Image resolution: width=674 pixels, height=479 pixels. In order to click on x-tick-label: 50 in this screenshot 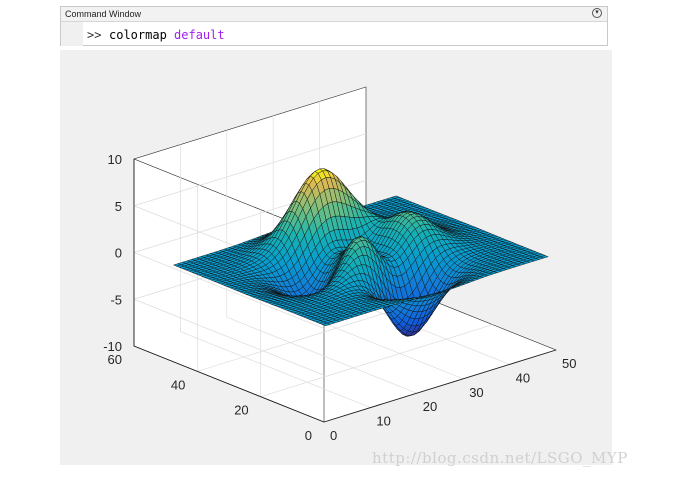, I will do `click(569, 363)`.